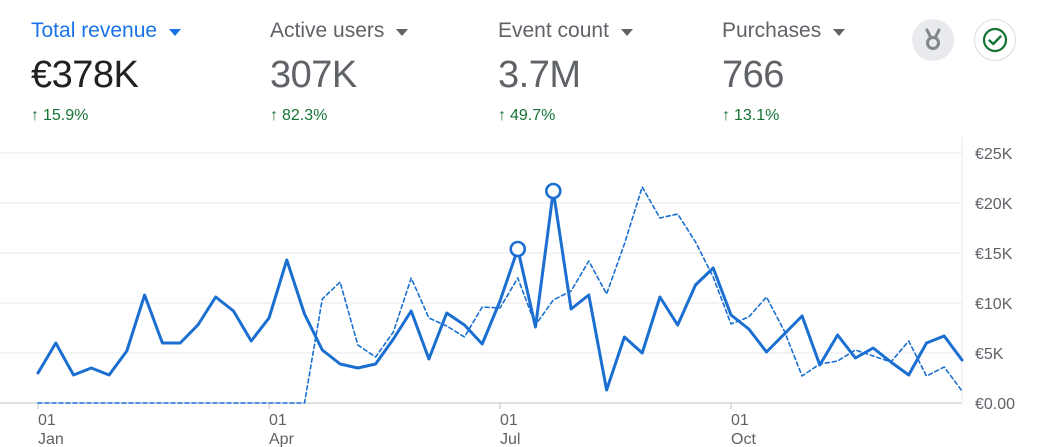  I want to click on metric-label-row: Active users, so click(339, 31).